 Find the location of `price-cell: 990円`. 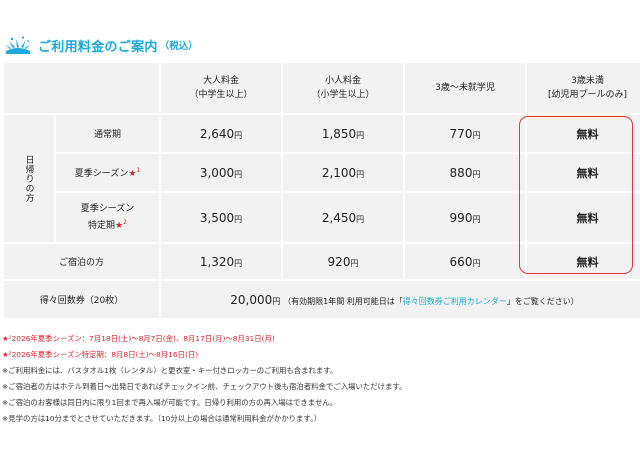

price-cell: 990円 is located at coordinates (465, 217).